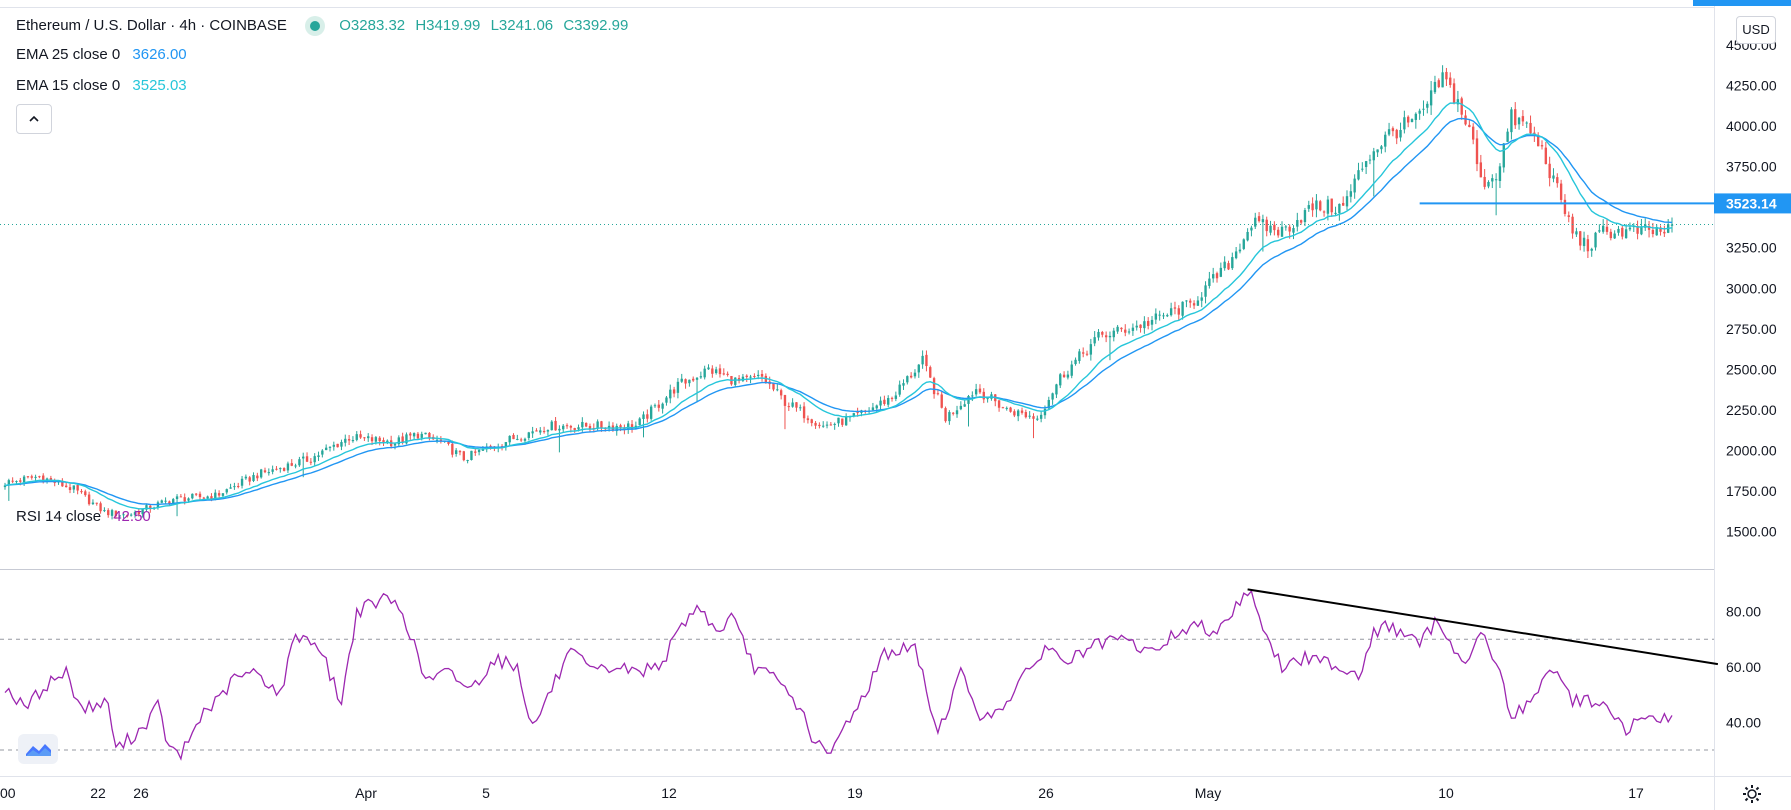  I want to click on time-tick-label: 12, so click(669, 793).